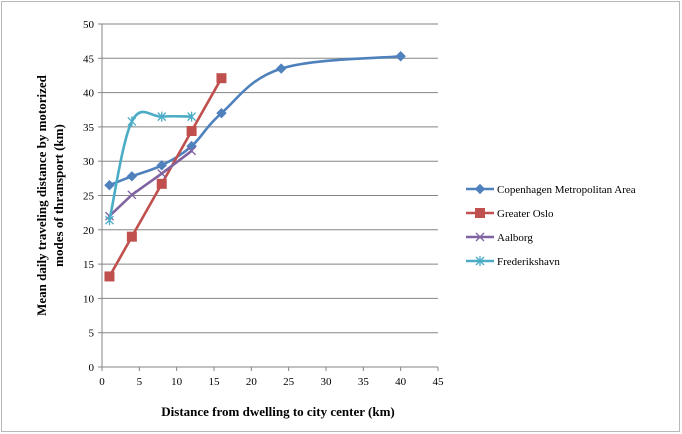  I want to click on legend-item-aalborg: Aalborg, so click(499, 238).